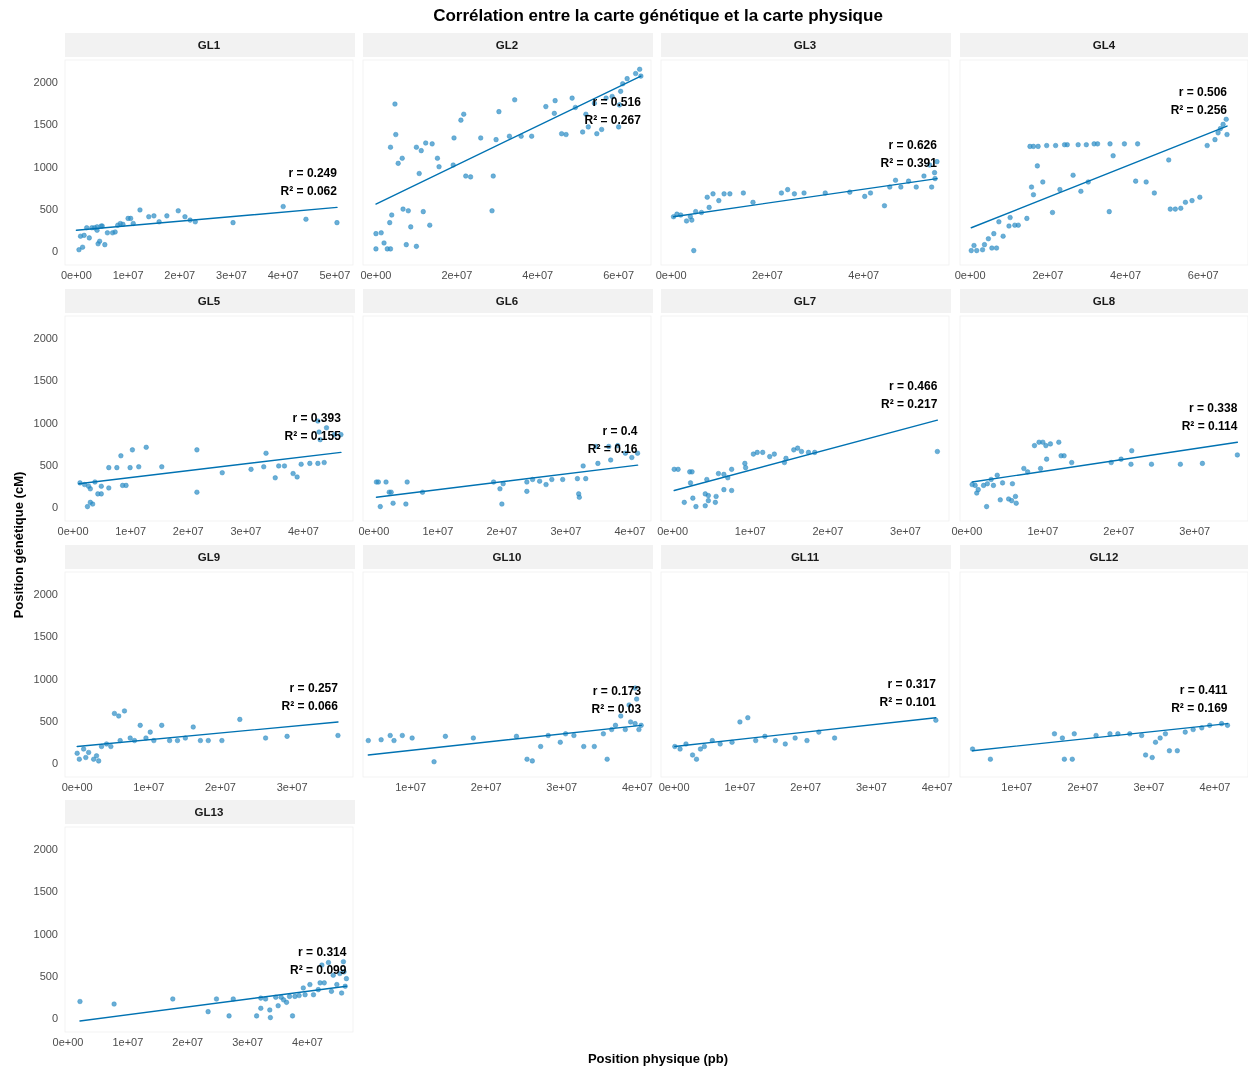 This screenshot has height=1071, width=1248. I want to click on annotation: r = 0.257, so click(314, 687).